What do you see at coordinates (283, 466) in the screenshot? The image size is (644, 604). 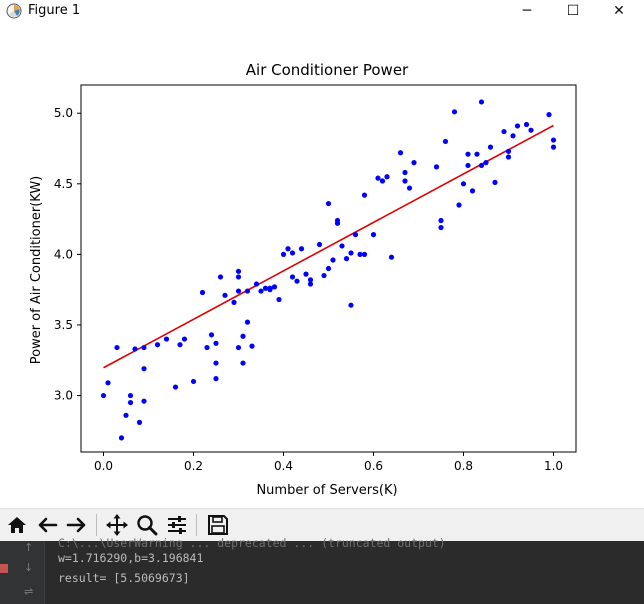 I see `x-tick-label: 0.4` at bounding box center [283, 466].